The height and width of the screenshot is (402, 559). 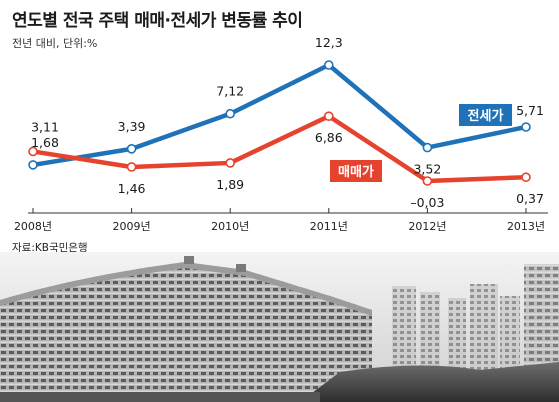 I want to click on data-label: 0,37, so click(x=530, y=198).